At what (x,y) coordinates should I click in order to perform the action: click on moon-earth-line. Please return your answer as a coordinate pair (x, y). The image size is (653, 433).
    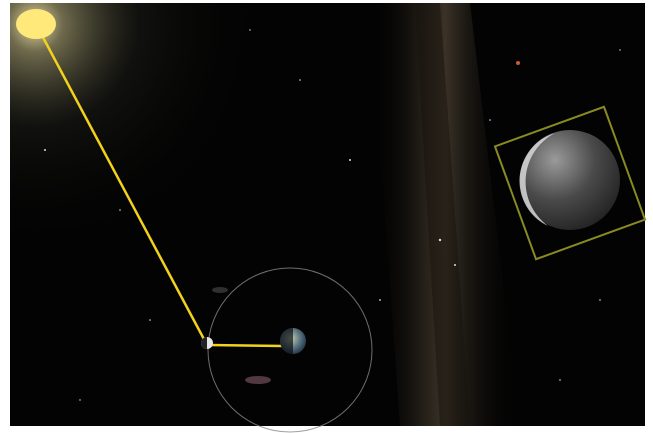
    Looking at the image, I should click on (245, 345).